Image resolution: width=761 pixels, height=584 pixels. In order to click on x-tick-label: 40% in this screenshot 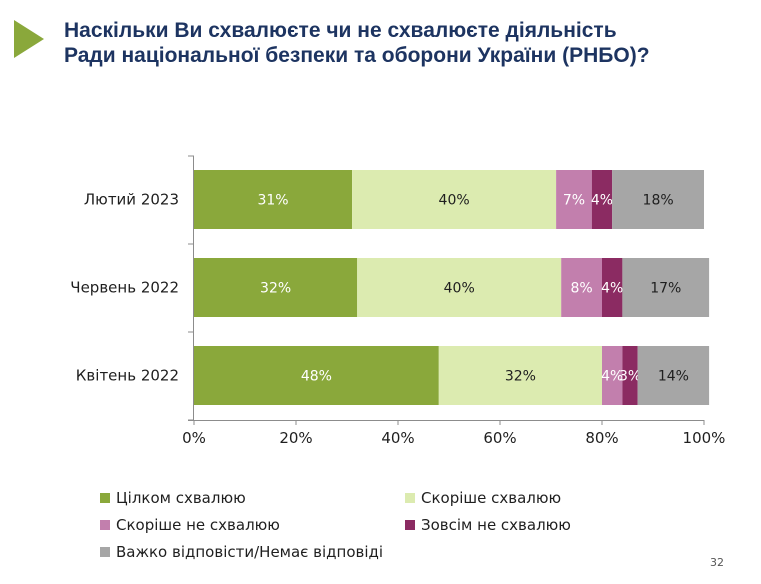, I will do `click(397, 438)`.